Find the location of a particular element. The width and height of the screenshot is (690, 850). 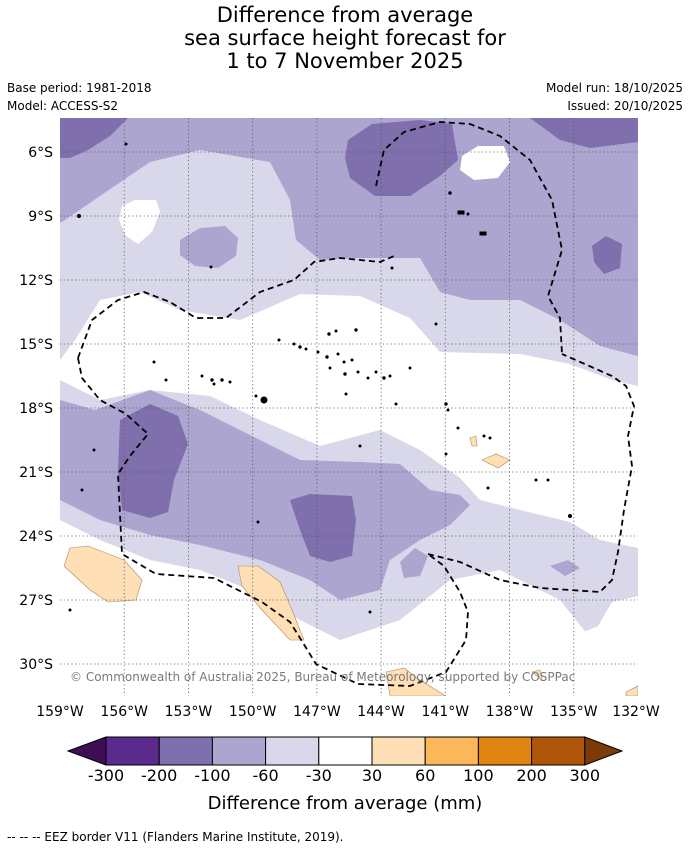

base-period: Base period: 1981-2018 is located at coordinates (79, 88).